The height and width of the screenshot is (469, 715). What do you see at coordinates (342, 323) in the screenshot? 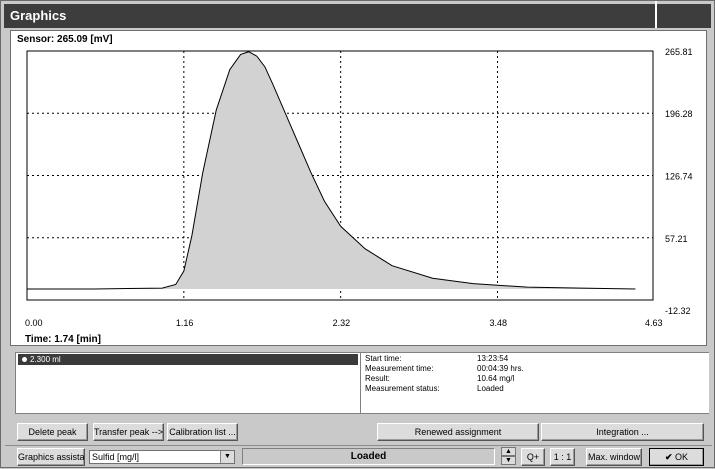
I see `x-tick-label: 2.32` at bounding box center [342, 323].